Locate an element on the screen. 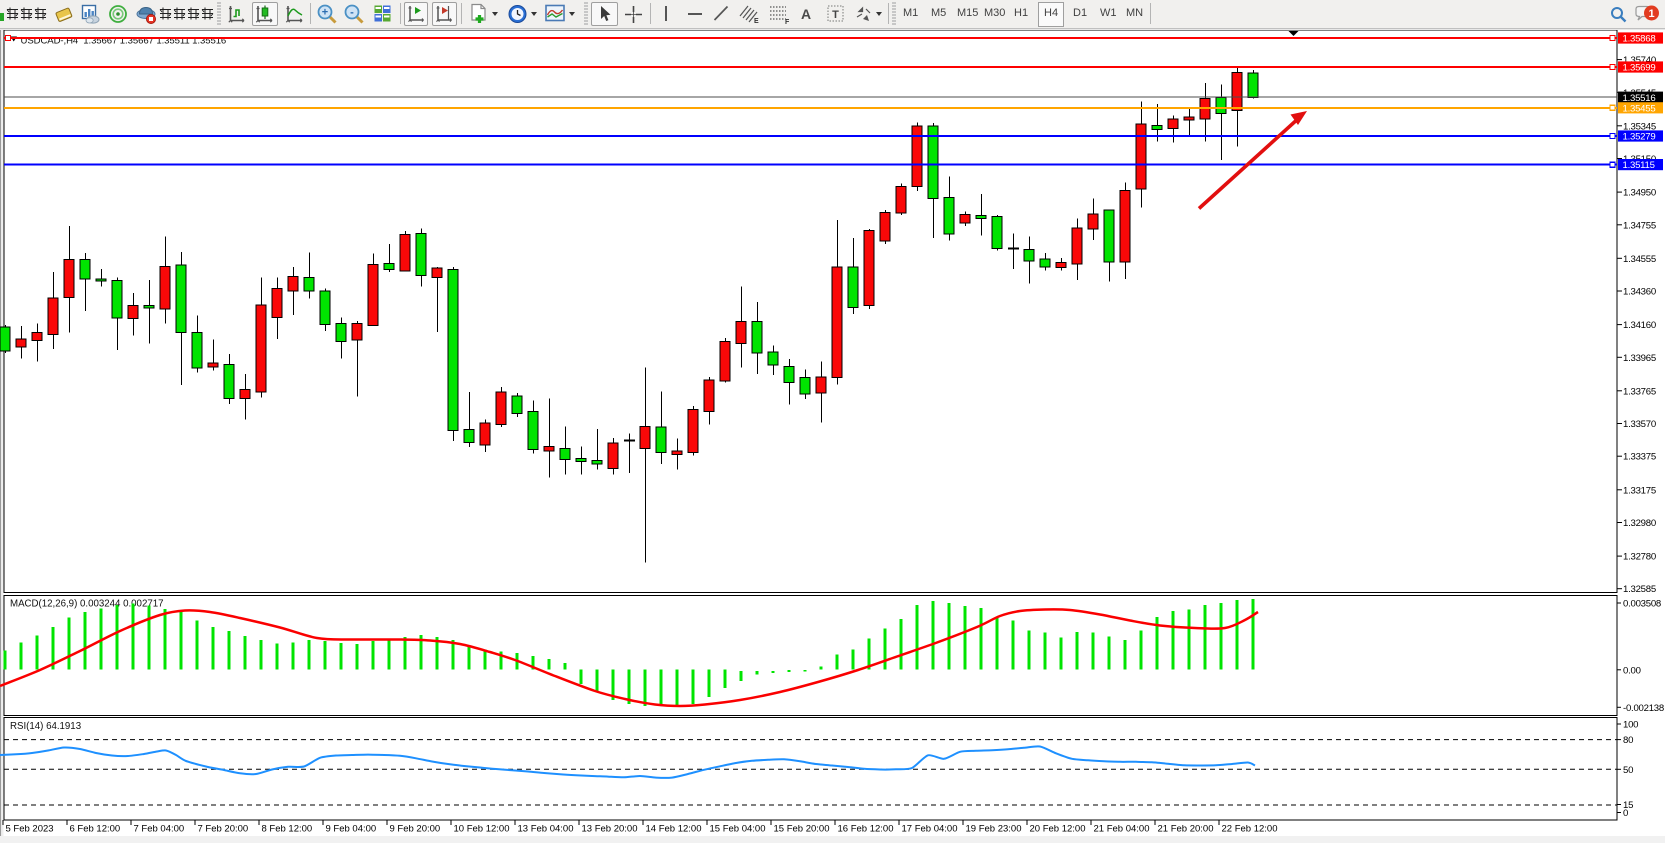 The image size is (1665, 843). svg-text: 100 is located at coordinates (1630, 725).